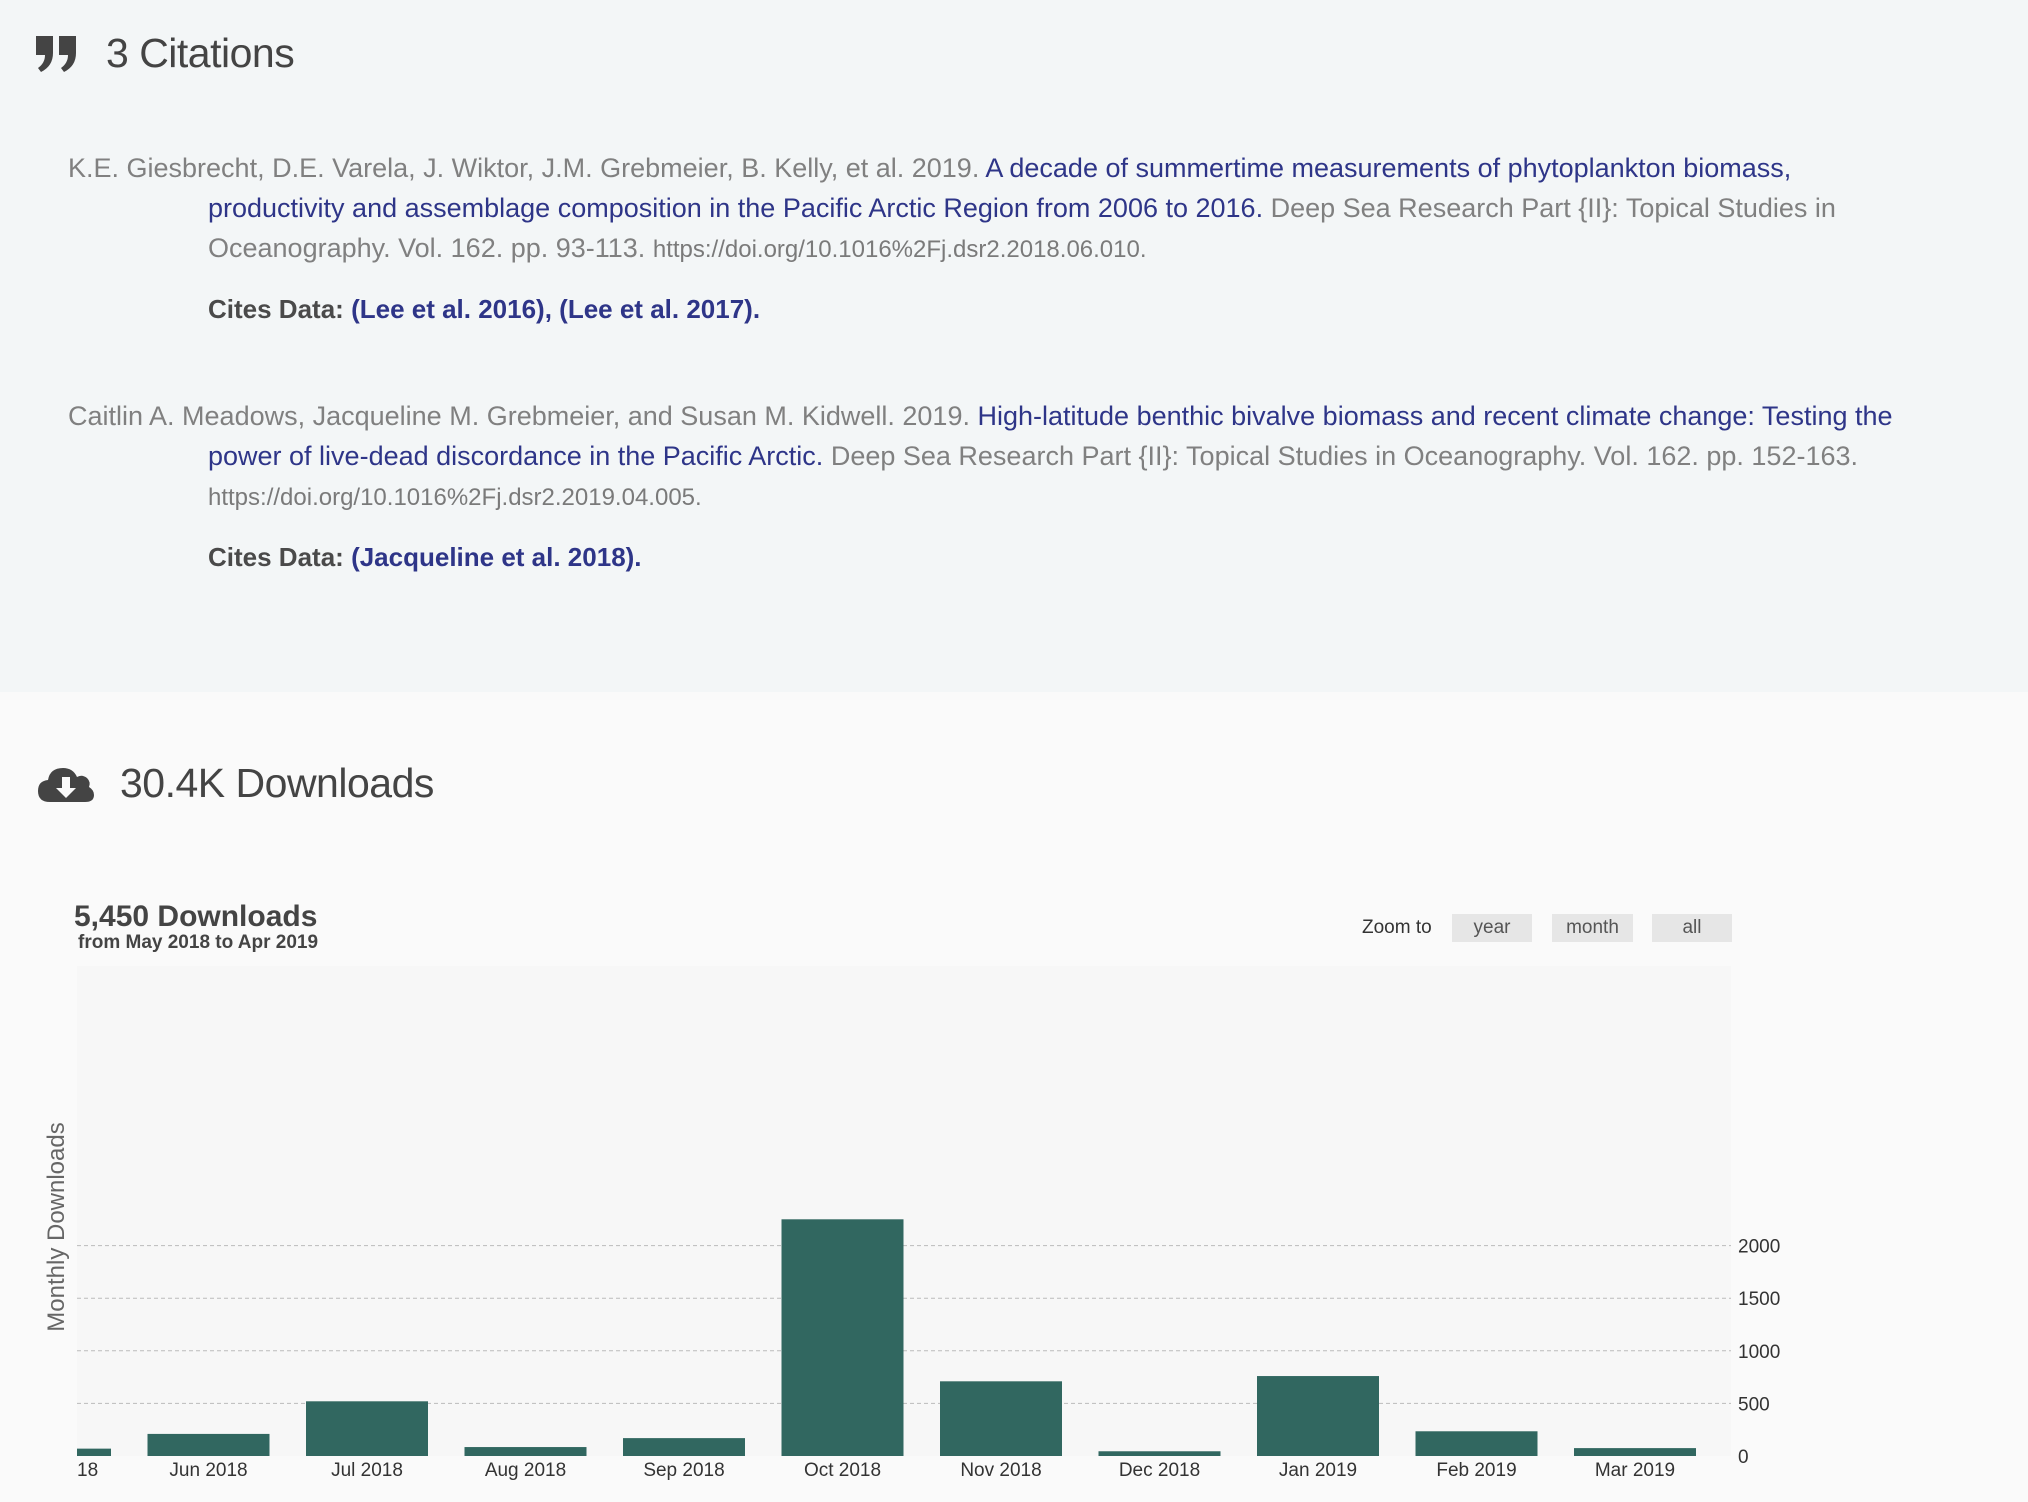  Describe the element at coordinates (1759, 1247) in the screenshot. I see `y-tick-label: 2000` at that location.